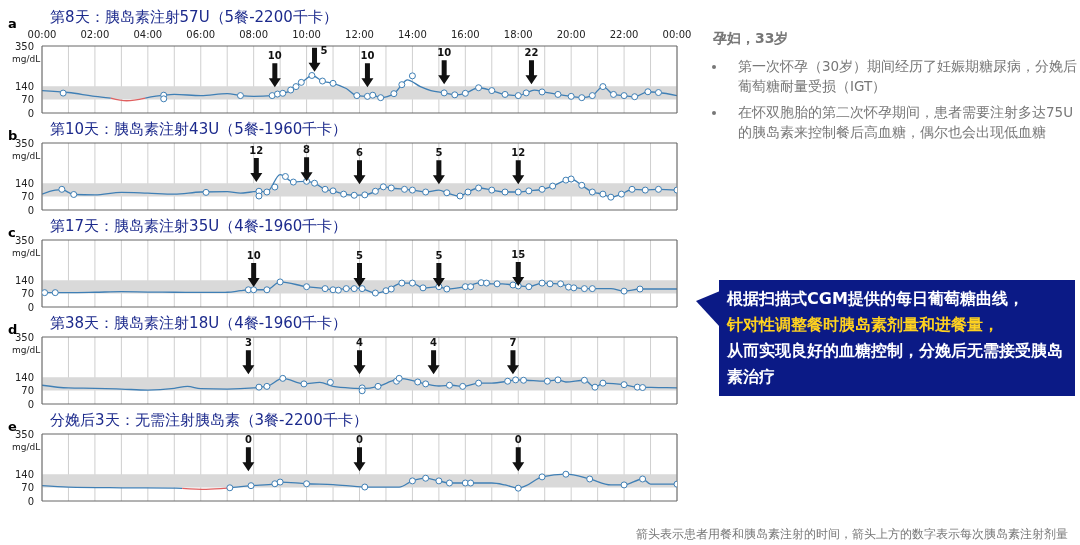  I want to click on x-tick-label: 02:00, so click(95, 34).